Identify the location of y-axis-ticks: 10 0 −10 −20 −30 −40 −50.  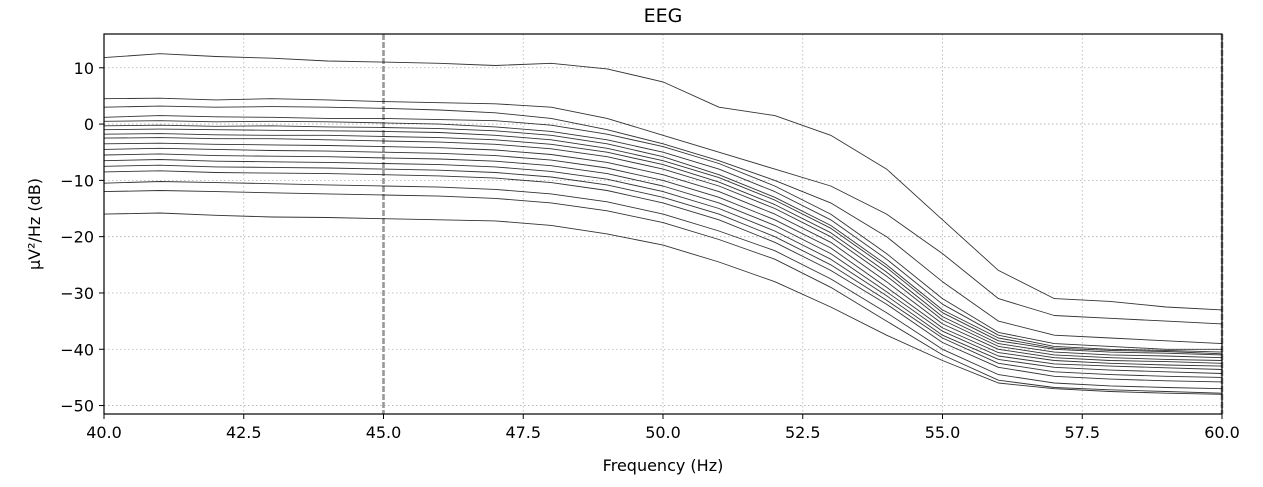
(82, 237).